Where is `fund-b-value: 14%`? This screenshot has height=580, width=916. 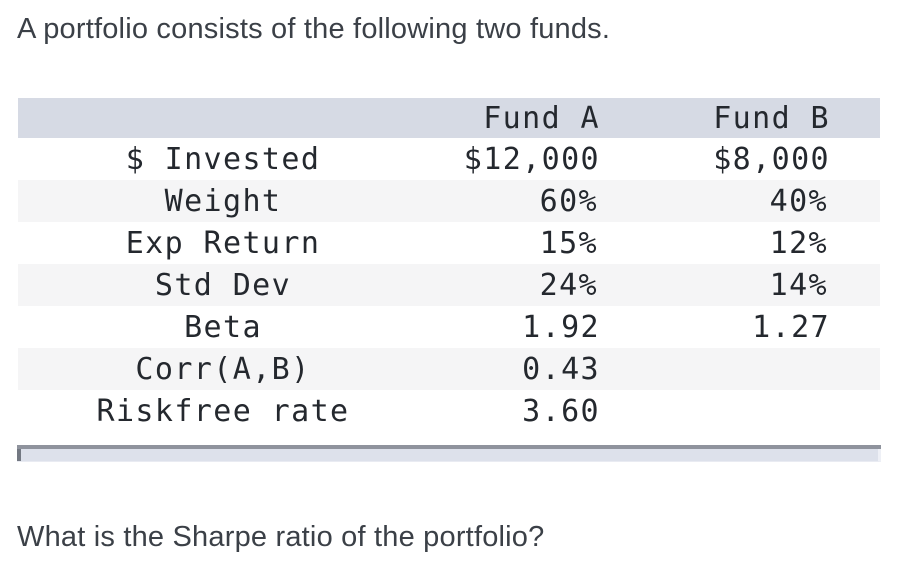
fund-b-value: 14% is located at coordinates (798, 285).